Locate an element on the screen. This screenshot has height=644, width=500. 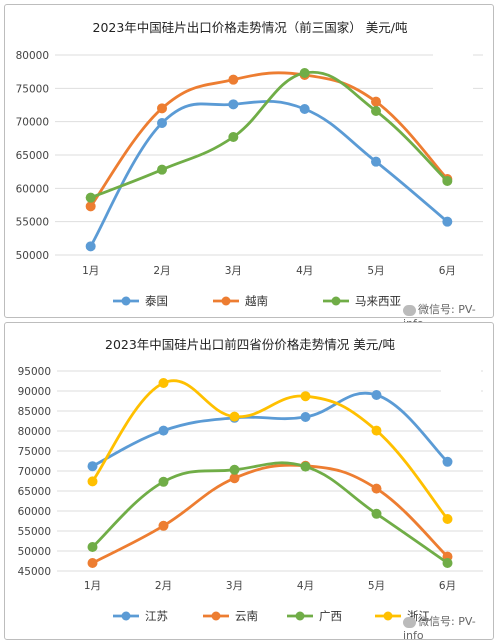
y-tick-label: 60000 is located at coordinates (34, 512).